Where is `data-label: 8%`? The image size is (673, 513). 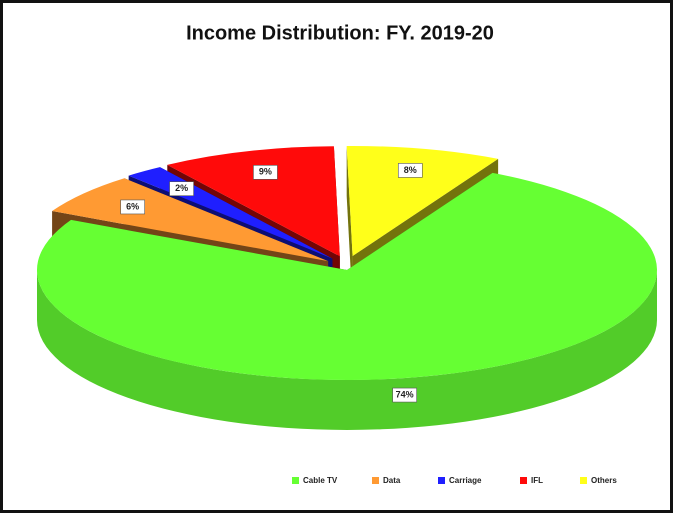
data-label: 8% is located at coordinates (410, 170).